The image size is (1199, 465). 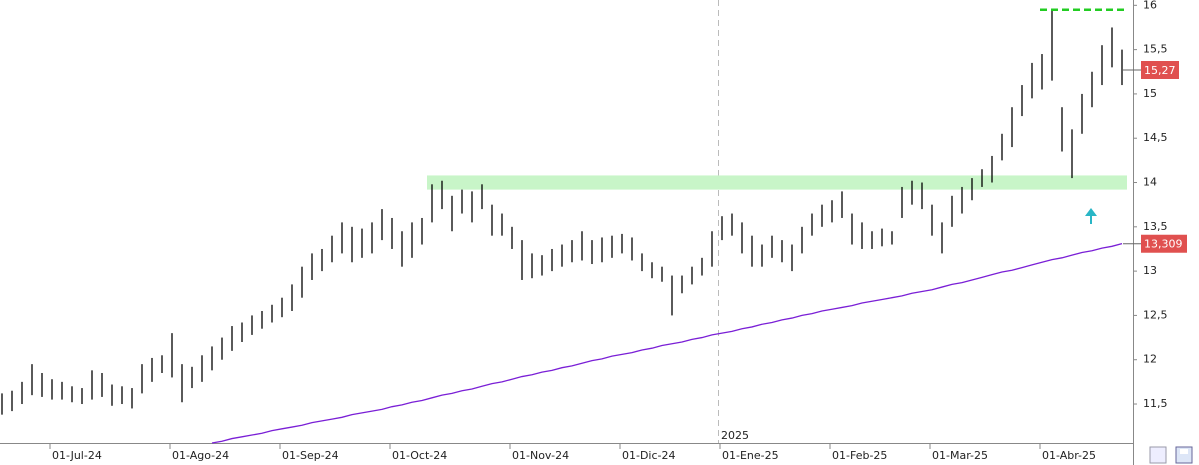 What do you see at coordinates (777, 182) in the screenshot?
I see `support-zone` at bounding box center [777, 182].